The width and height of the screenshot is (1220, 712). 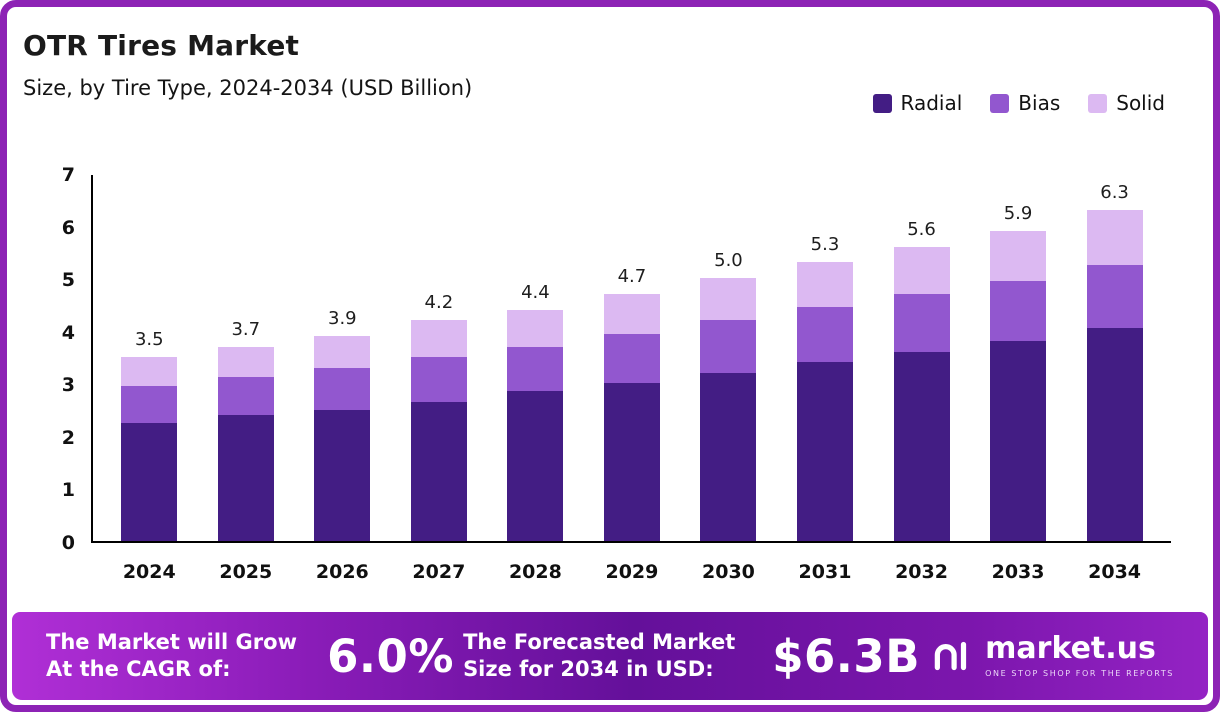 I want to click on x-label-2024: 2024, so click(x=149, y=572).